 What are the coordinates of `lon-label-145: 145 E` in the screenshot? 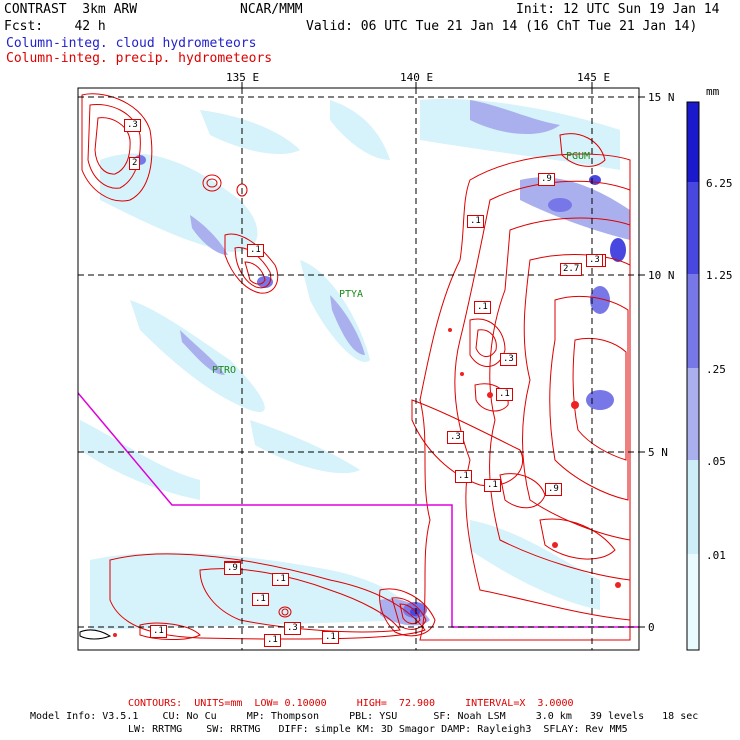 It's located at (594, 77).